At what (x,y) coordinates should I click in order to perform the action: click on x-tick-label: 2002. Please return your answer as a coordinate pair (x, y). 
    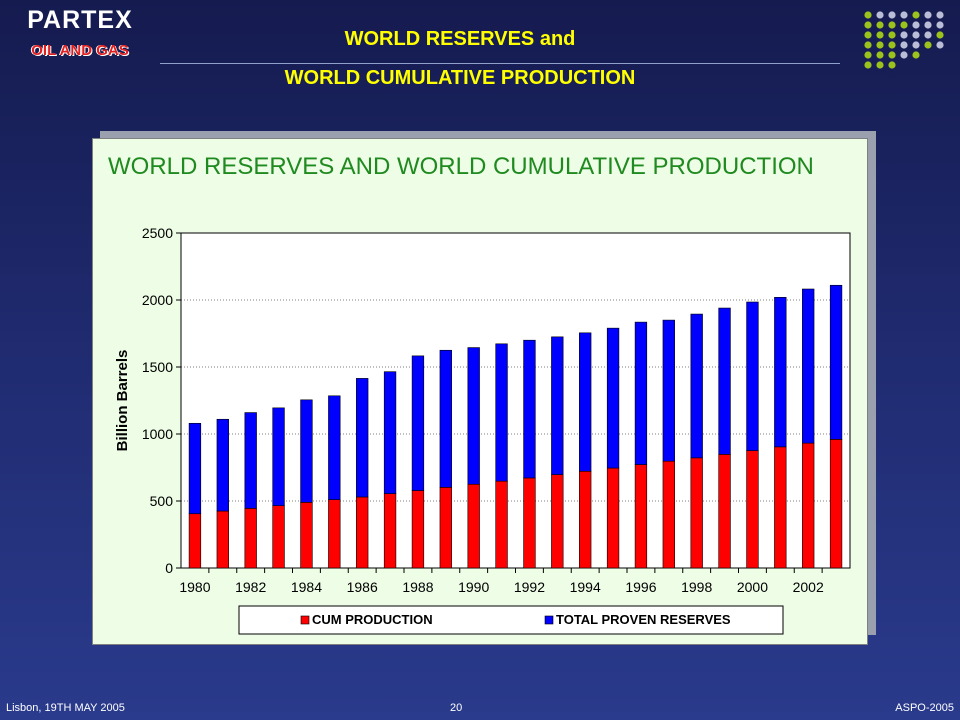
    Looking at the image, I should click on (808, 587).